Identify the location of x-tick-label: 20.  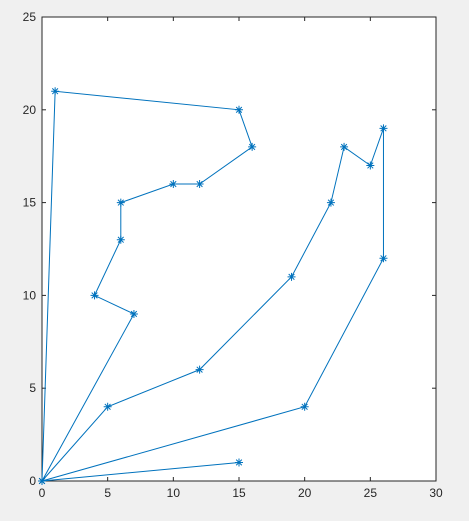
(305, 493).